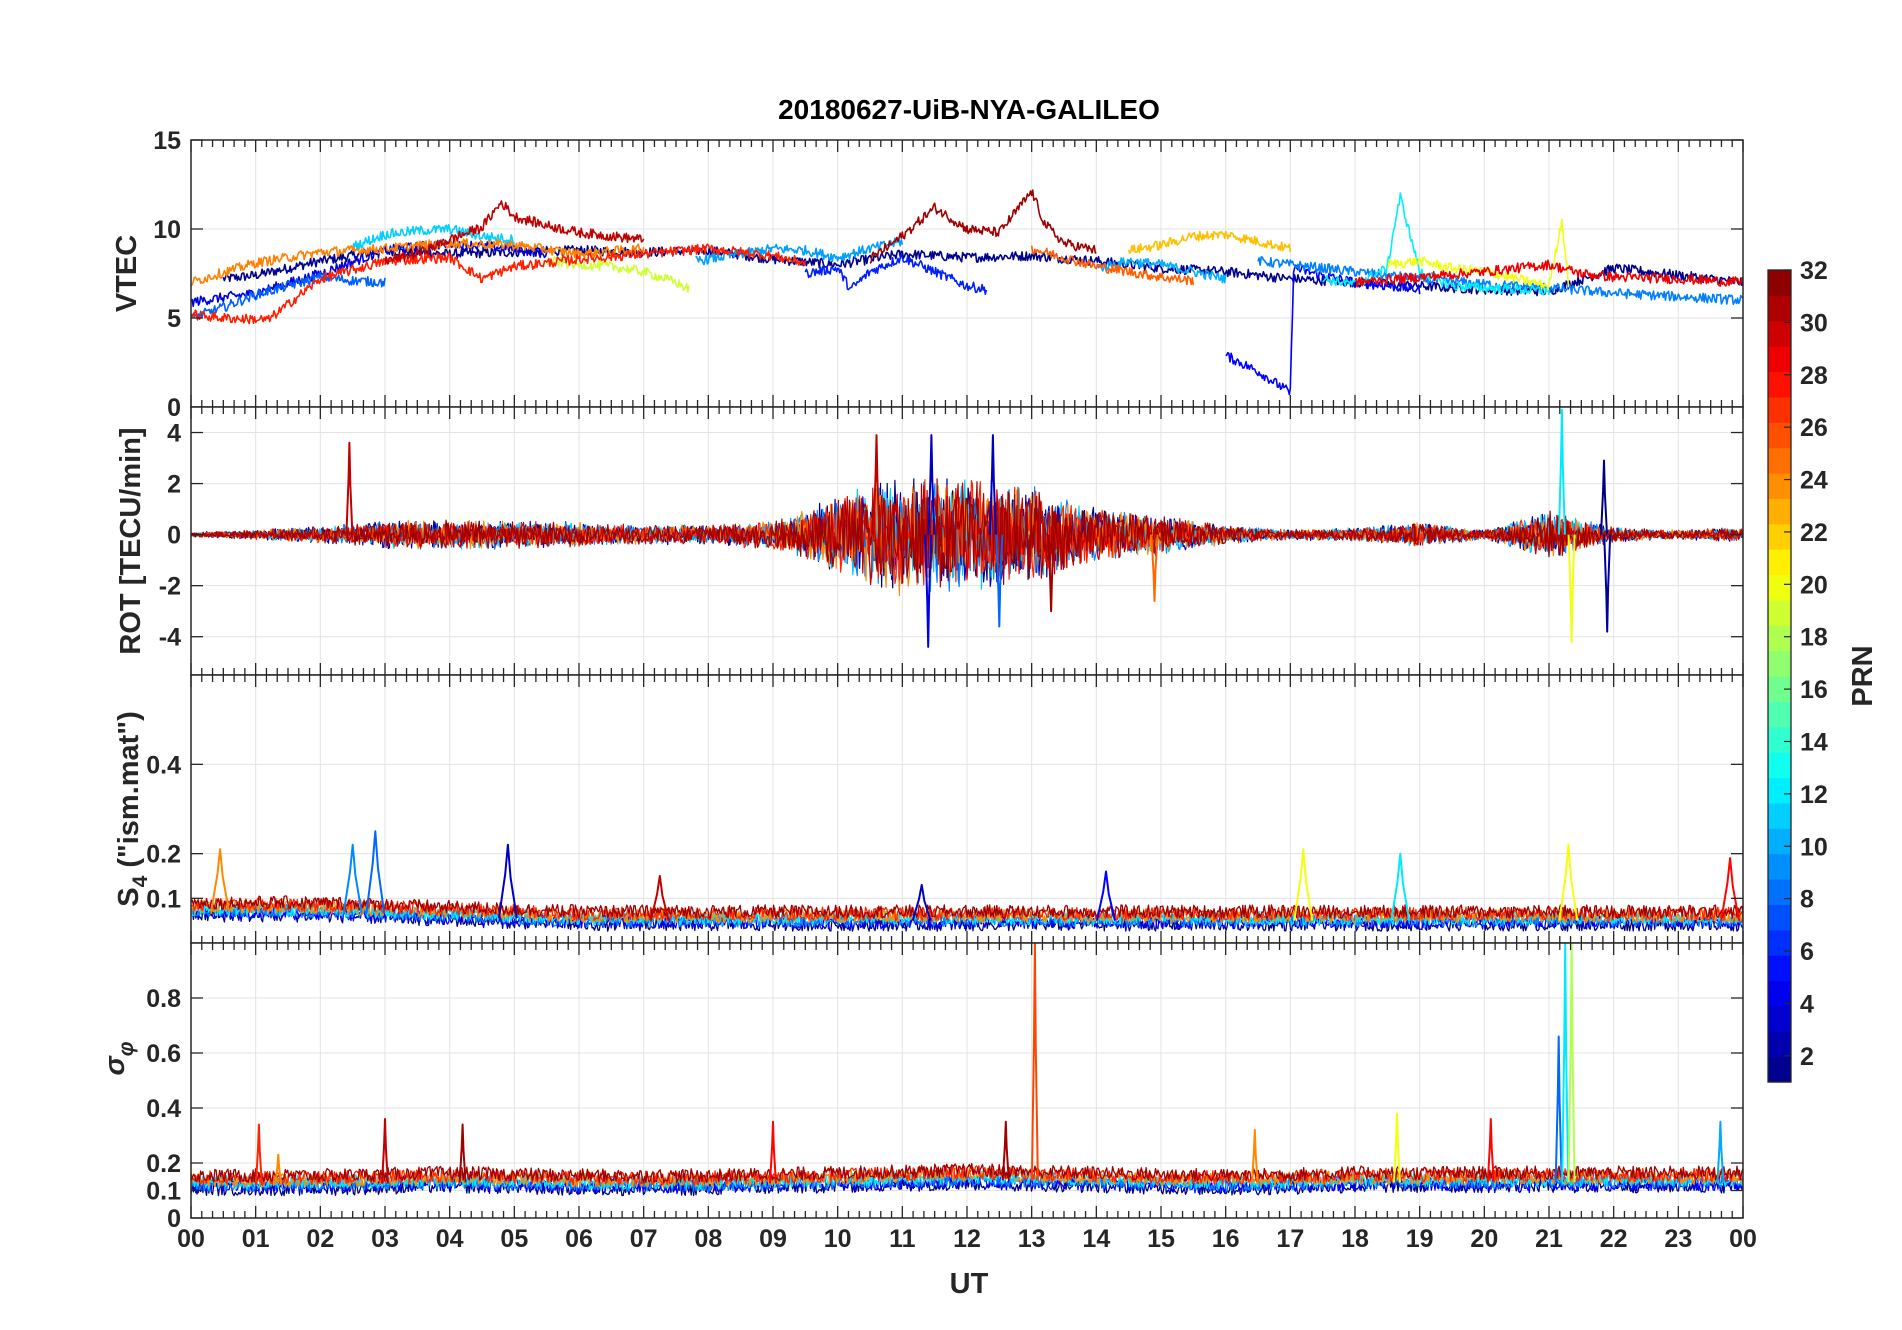 This screenshot has width=1902, height=1330. What do you see at coordinates (385, 1239) in the screenshot?
I see `x-tick-label: 03` at bounding box center [385, 1239].